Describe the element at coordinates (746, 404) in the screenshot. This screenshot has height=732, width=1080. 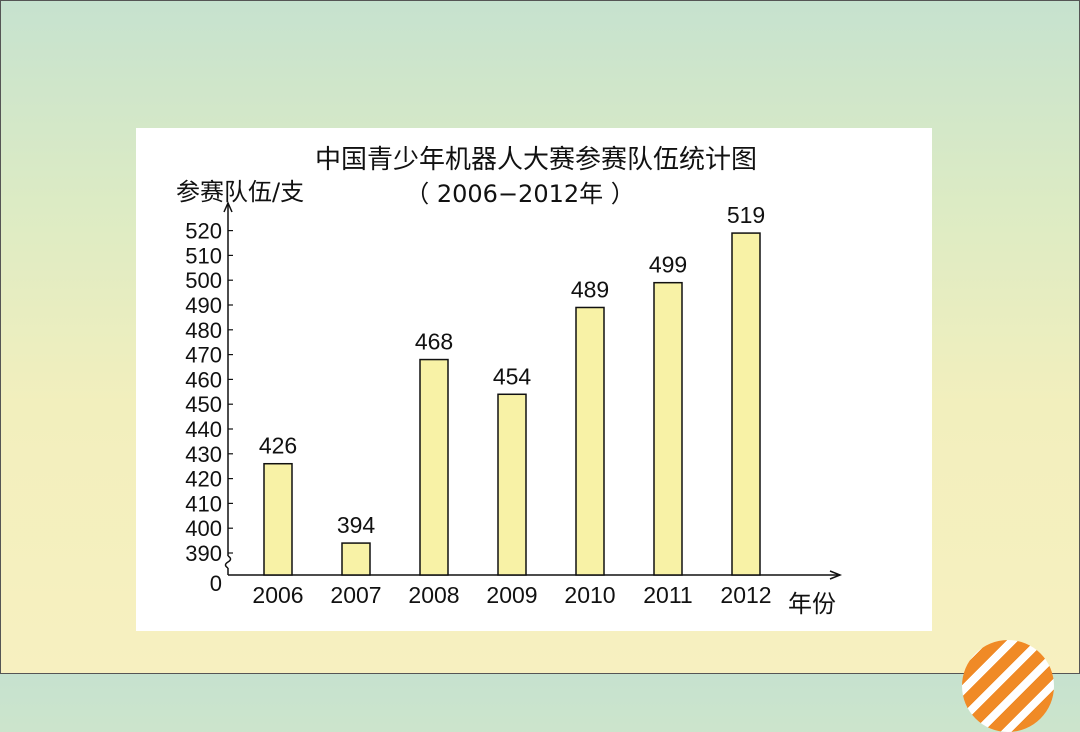
I see `bar-2012` at that location.